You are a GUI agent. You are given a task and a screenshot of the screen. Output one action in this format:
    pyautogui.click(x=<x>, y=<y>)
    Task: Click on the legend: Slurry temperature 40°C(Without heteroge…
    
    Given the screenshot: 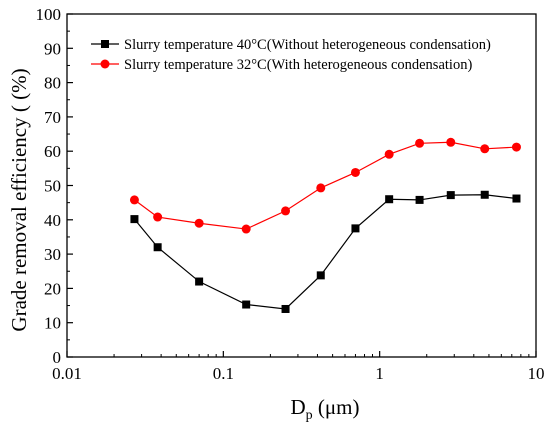 What is the action you would take?
    pyautogui.click(x=291, y=55)
    